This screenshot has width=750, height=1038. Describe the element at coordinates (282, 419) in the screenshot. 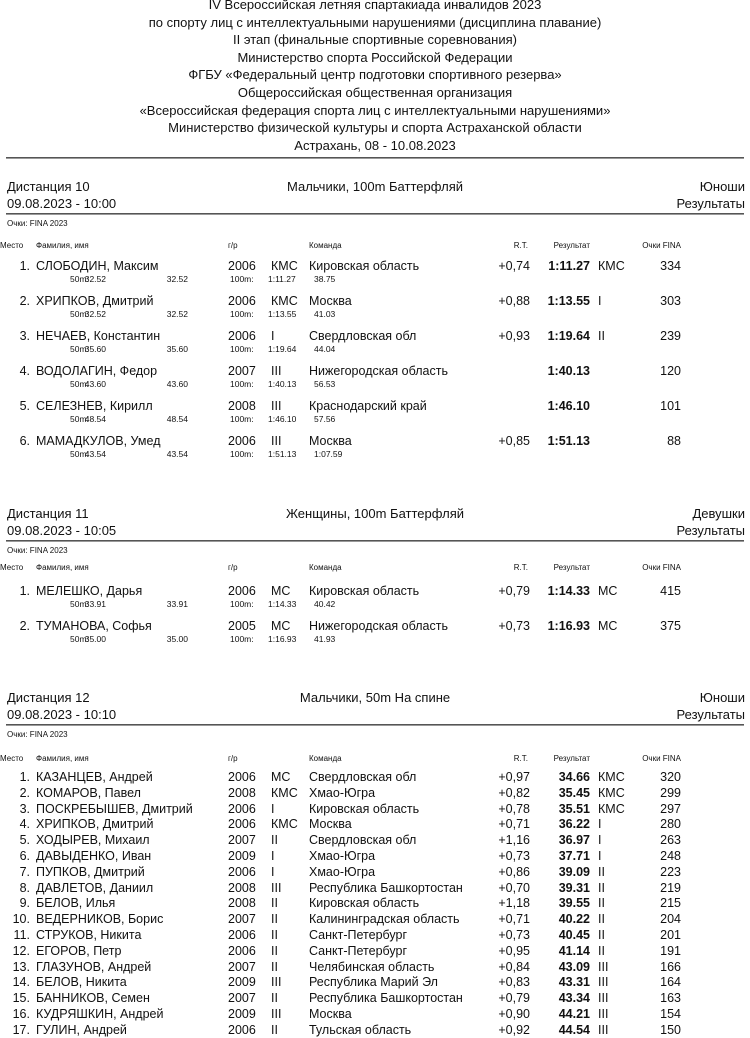

I see `split-time: 1:46.10` at that location.